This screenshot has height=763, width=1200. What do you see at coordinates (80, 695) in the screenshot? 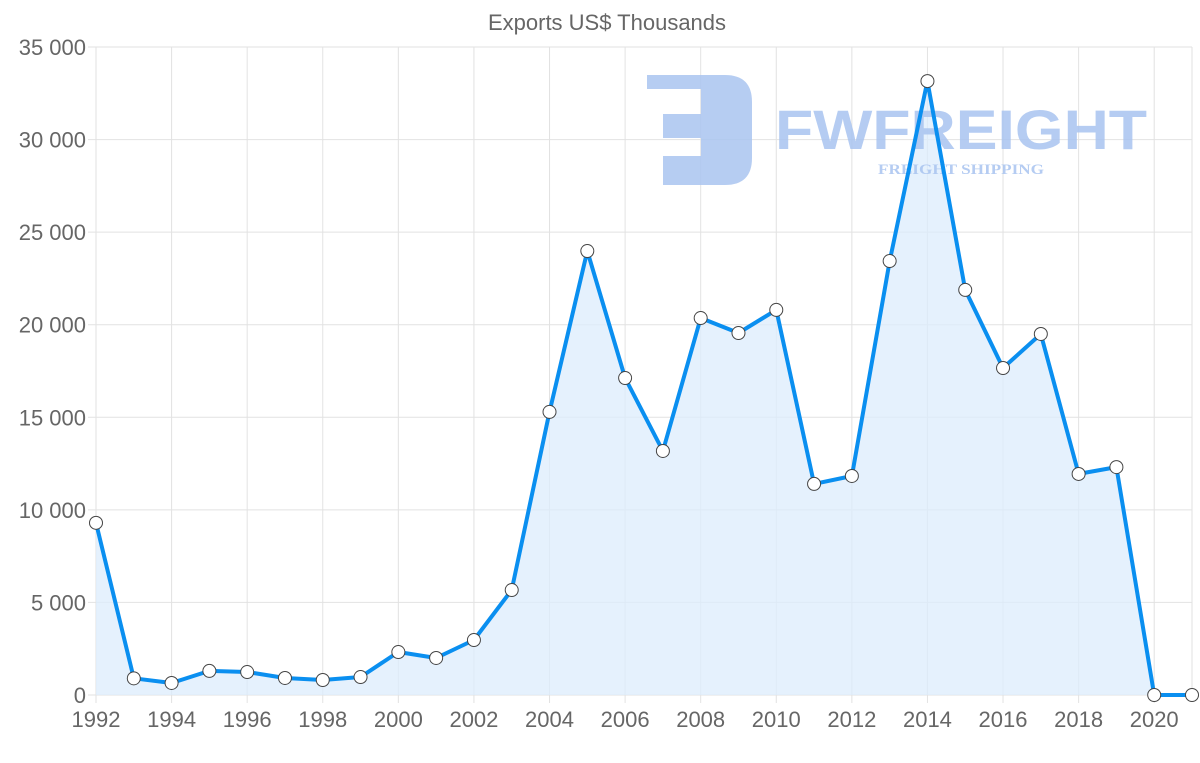
I see `y-tick-label: 0` at bounding box center [80, 695].